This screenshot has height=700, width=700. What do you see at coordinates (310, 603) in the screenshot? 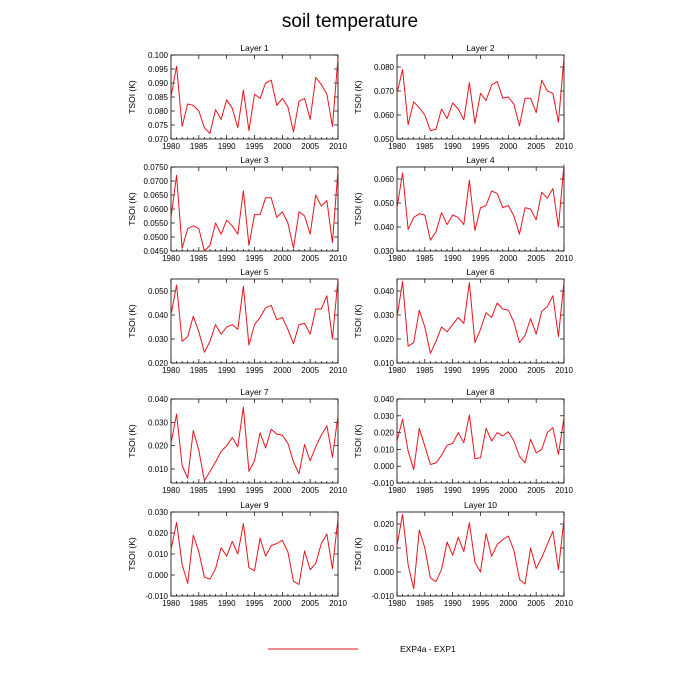
I see `panel-9-xtick-label: 2005` at bounding box center [310, 603].